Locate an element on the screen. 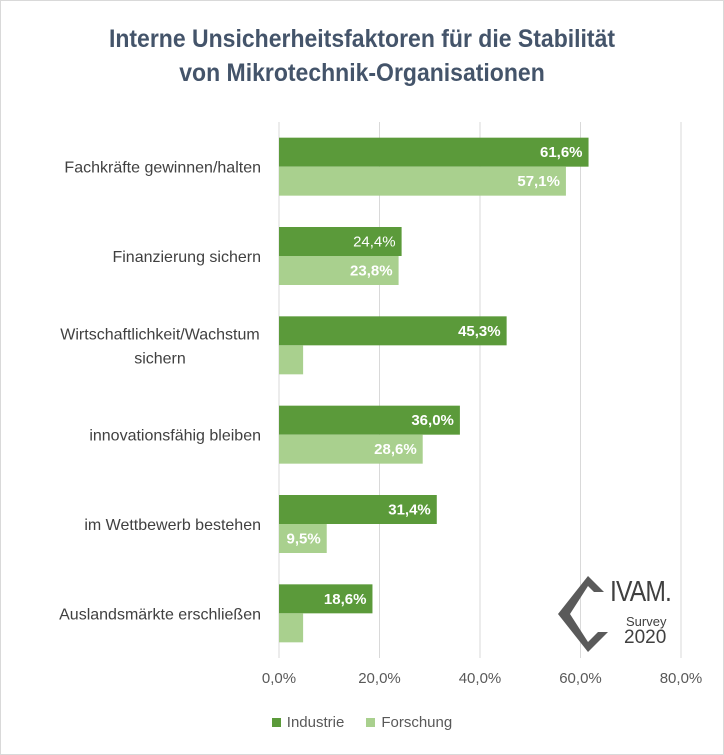 Image resolution: width=724 pixels, height=755 pixels. category-label-line: Finanzierung sichern is located at coordinates (186, 257).